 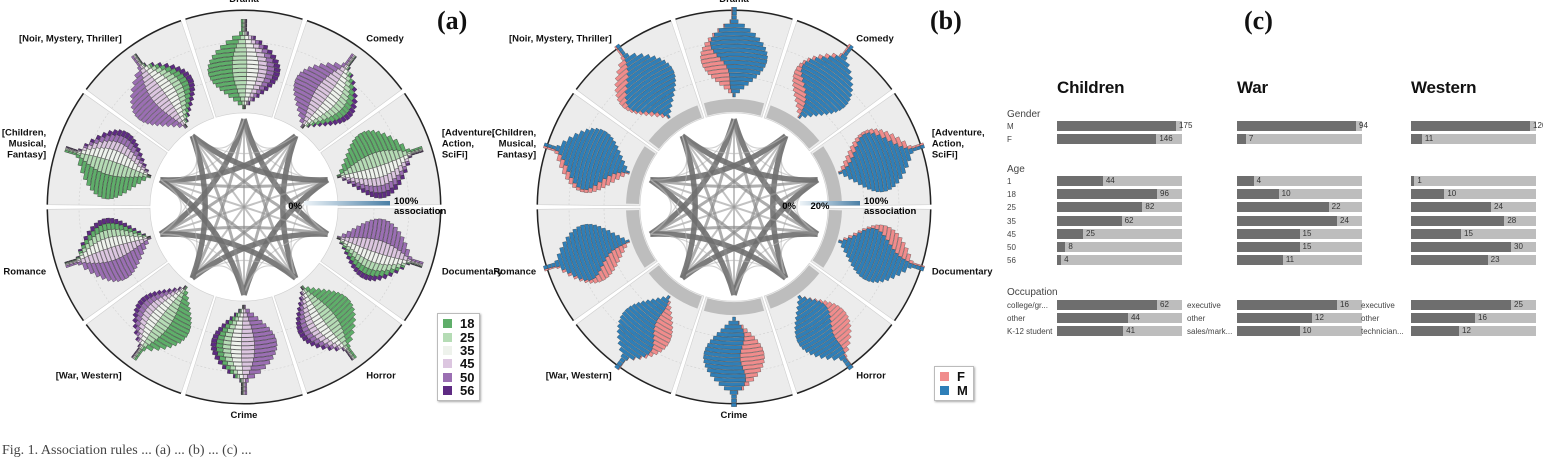 I want to click on age-legend-item: 45, so click(x=458, y=363).